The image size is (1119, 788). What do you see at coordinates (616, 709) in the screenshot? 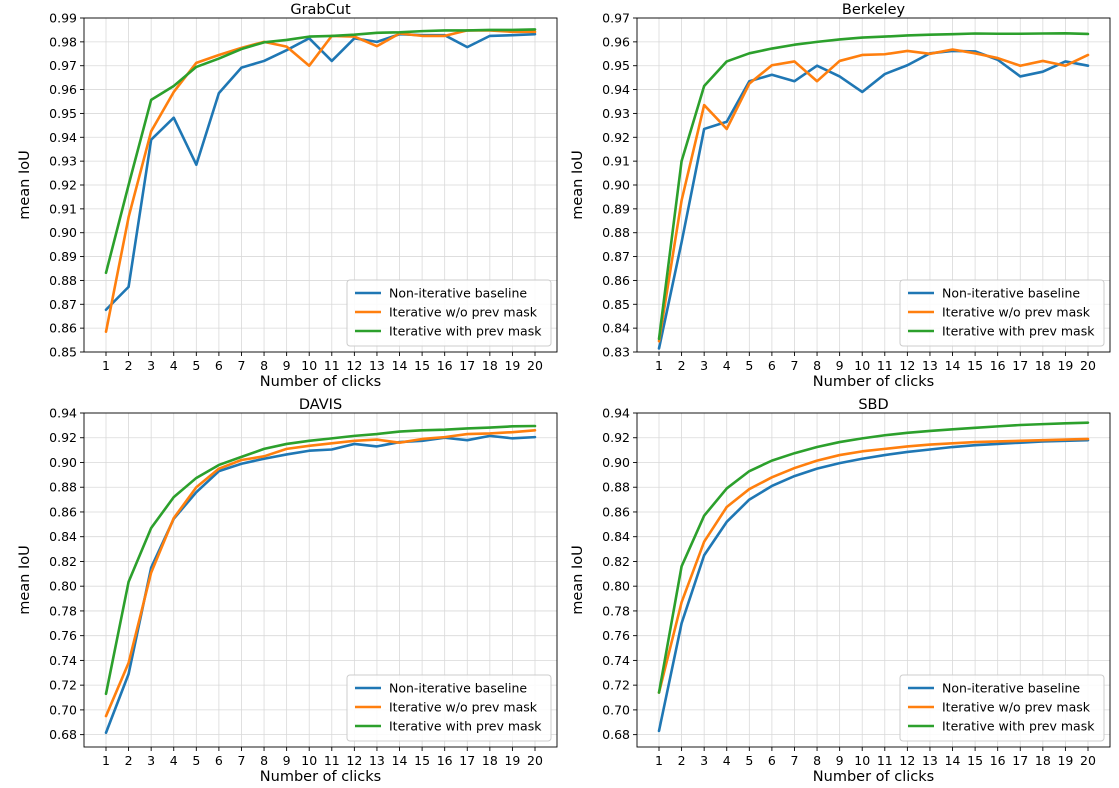
I see `y-tick-label: 0.70` at bounding box center [616, 709].